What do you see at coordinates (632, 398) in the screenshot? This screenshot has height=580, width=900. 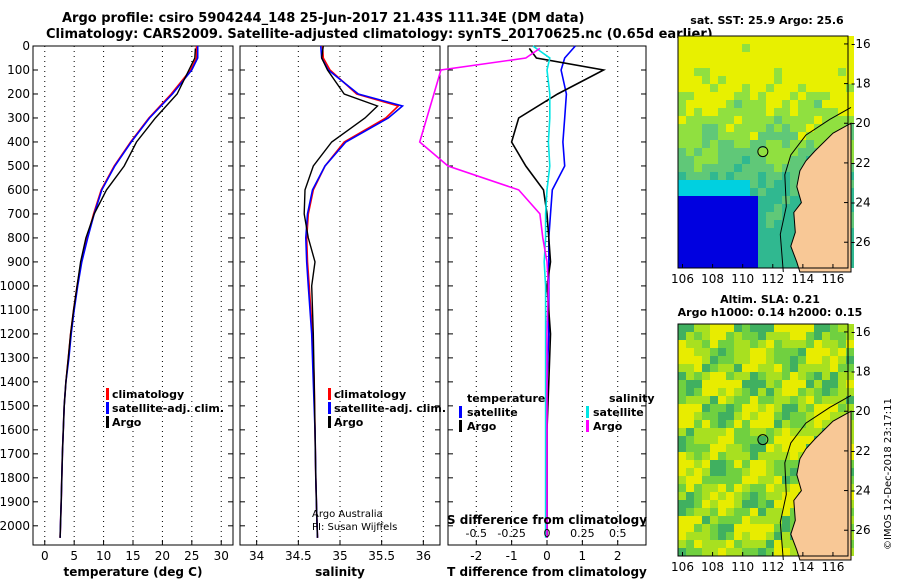 I see `legend-title: salinity` at bounding box center [632, 398].